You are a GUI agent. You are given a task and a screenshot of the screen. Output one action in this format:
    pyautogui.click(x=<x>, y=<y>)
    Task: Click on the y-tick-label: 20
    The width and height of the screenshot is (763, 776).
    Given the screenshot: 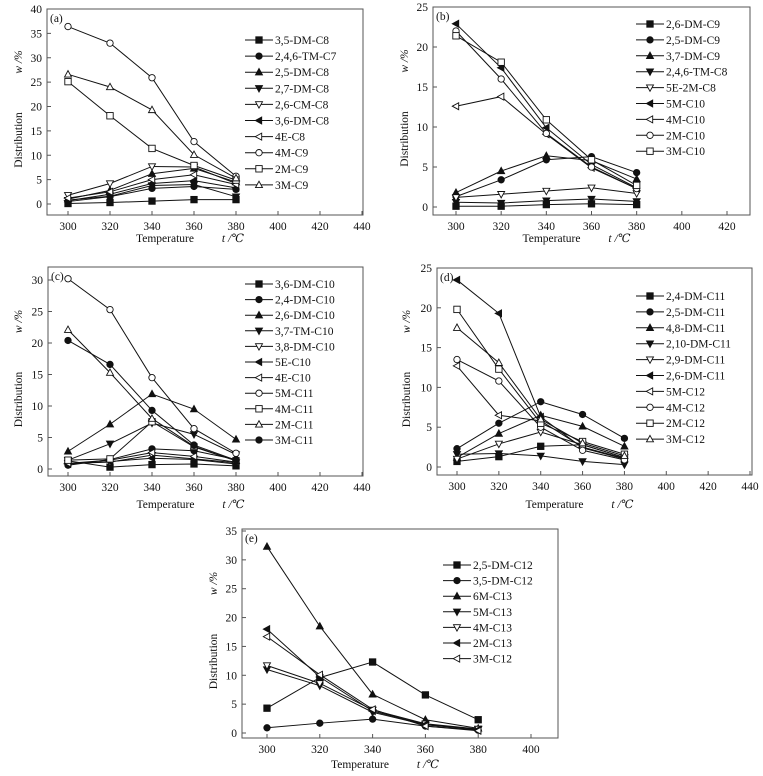 What is the action you would take?
    pyautogui.click(x=37, y=108)
    